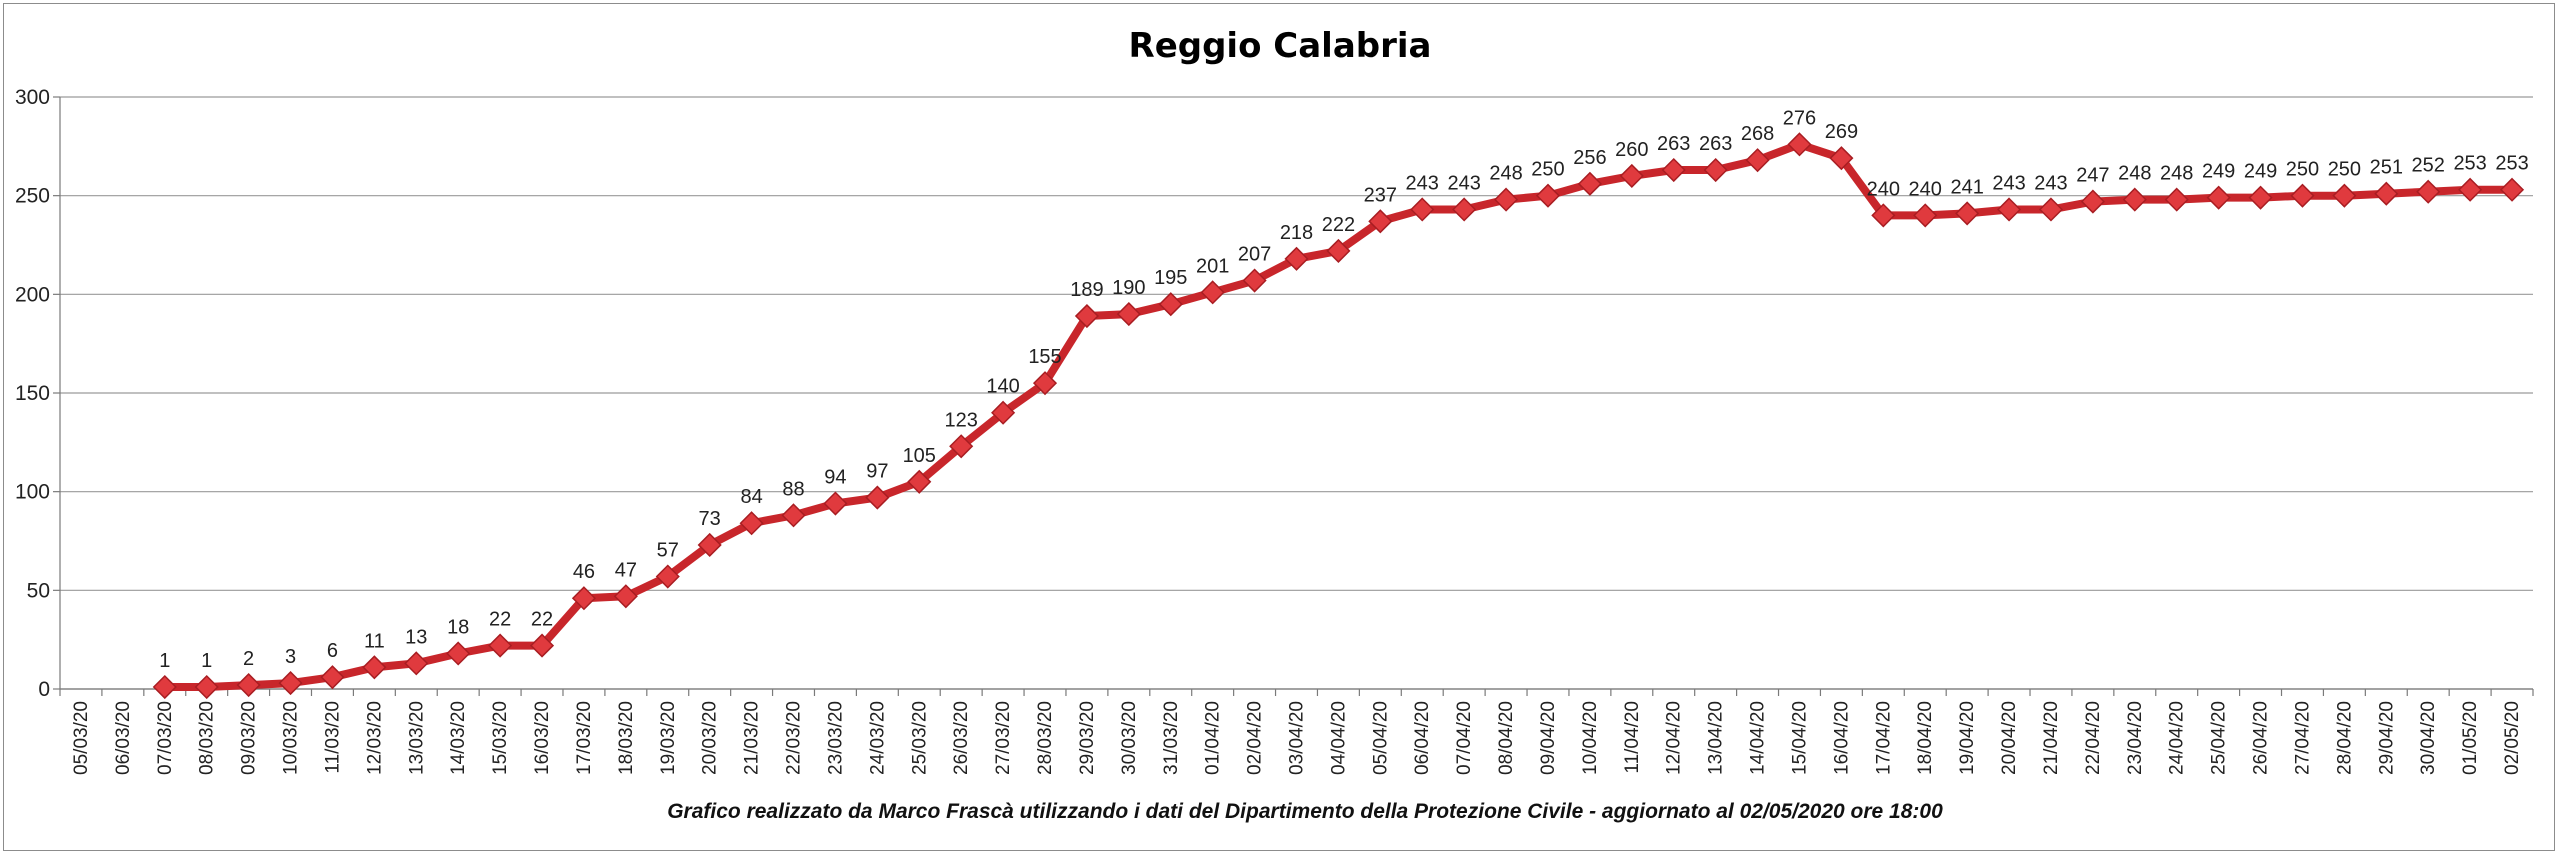  What do you see at coordinates (248, 659) in the screenshot?
I see `data-label: 2` at bounding box center [248, 659].